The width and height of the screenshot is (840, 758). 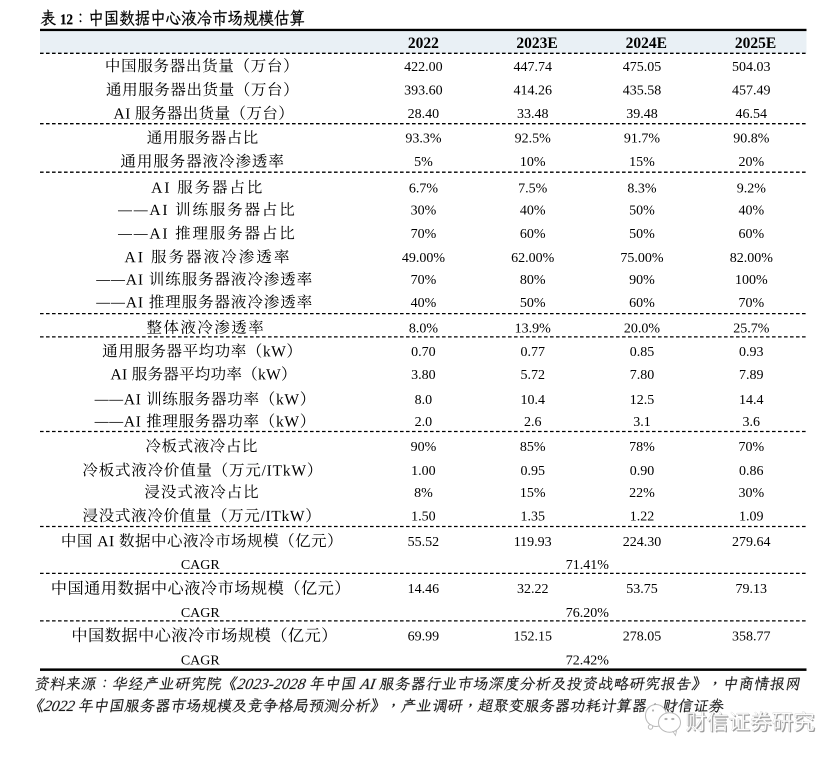 What do you see at coordinates (424, 188) in the screenshot?
I see `svg-text: 6.7%` at bounding box center [424, 188].